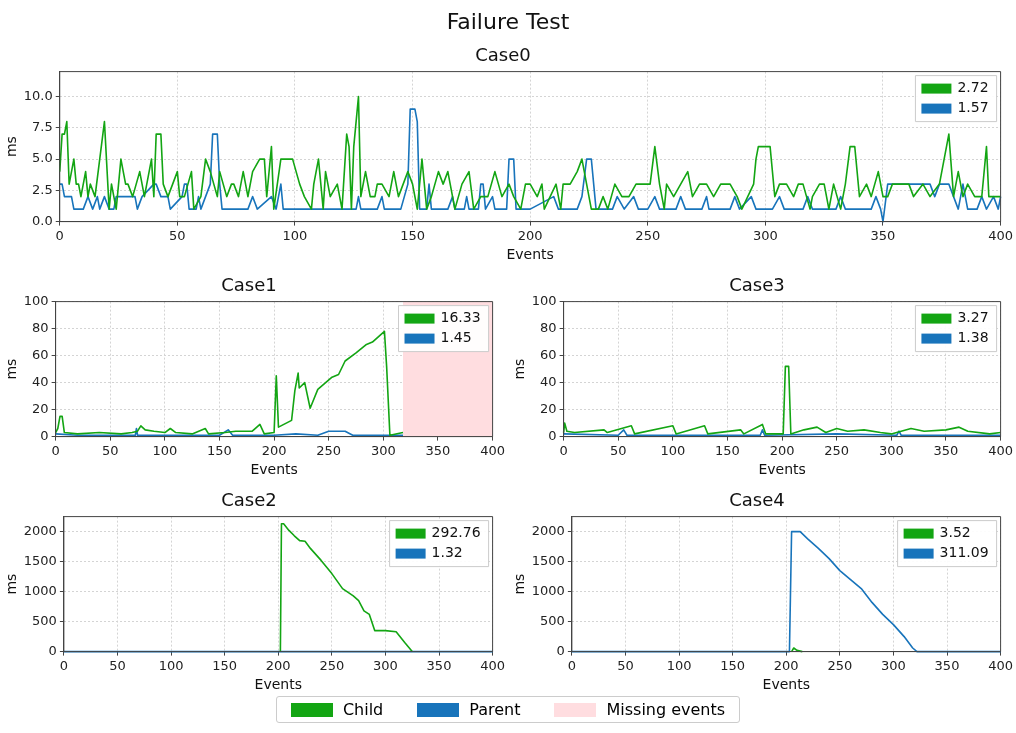  I want to click on y-tick-label: 7.5, so click(42, 127).